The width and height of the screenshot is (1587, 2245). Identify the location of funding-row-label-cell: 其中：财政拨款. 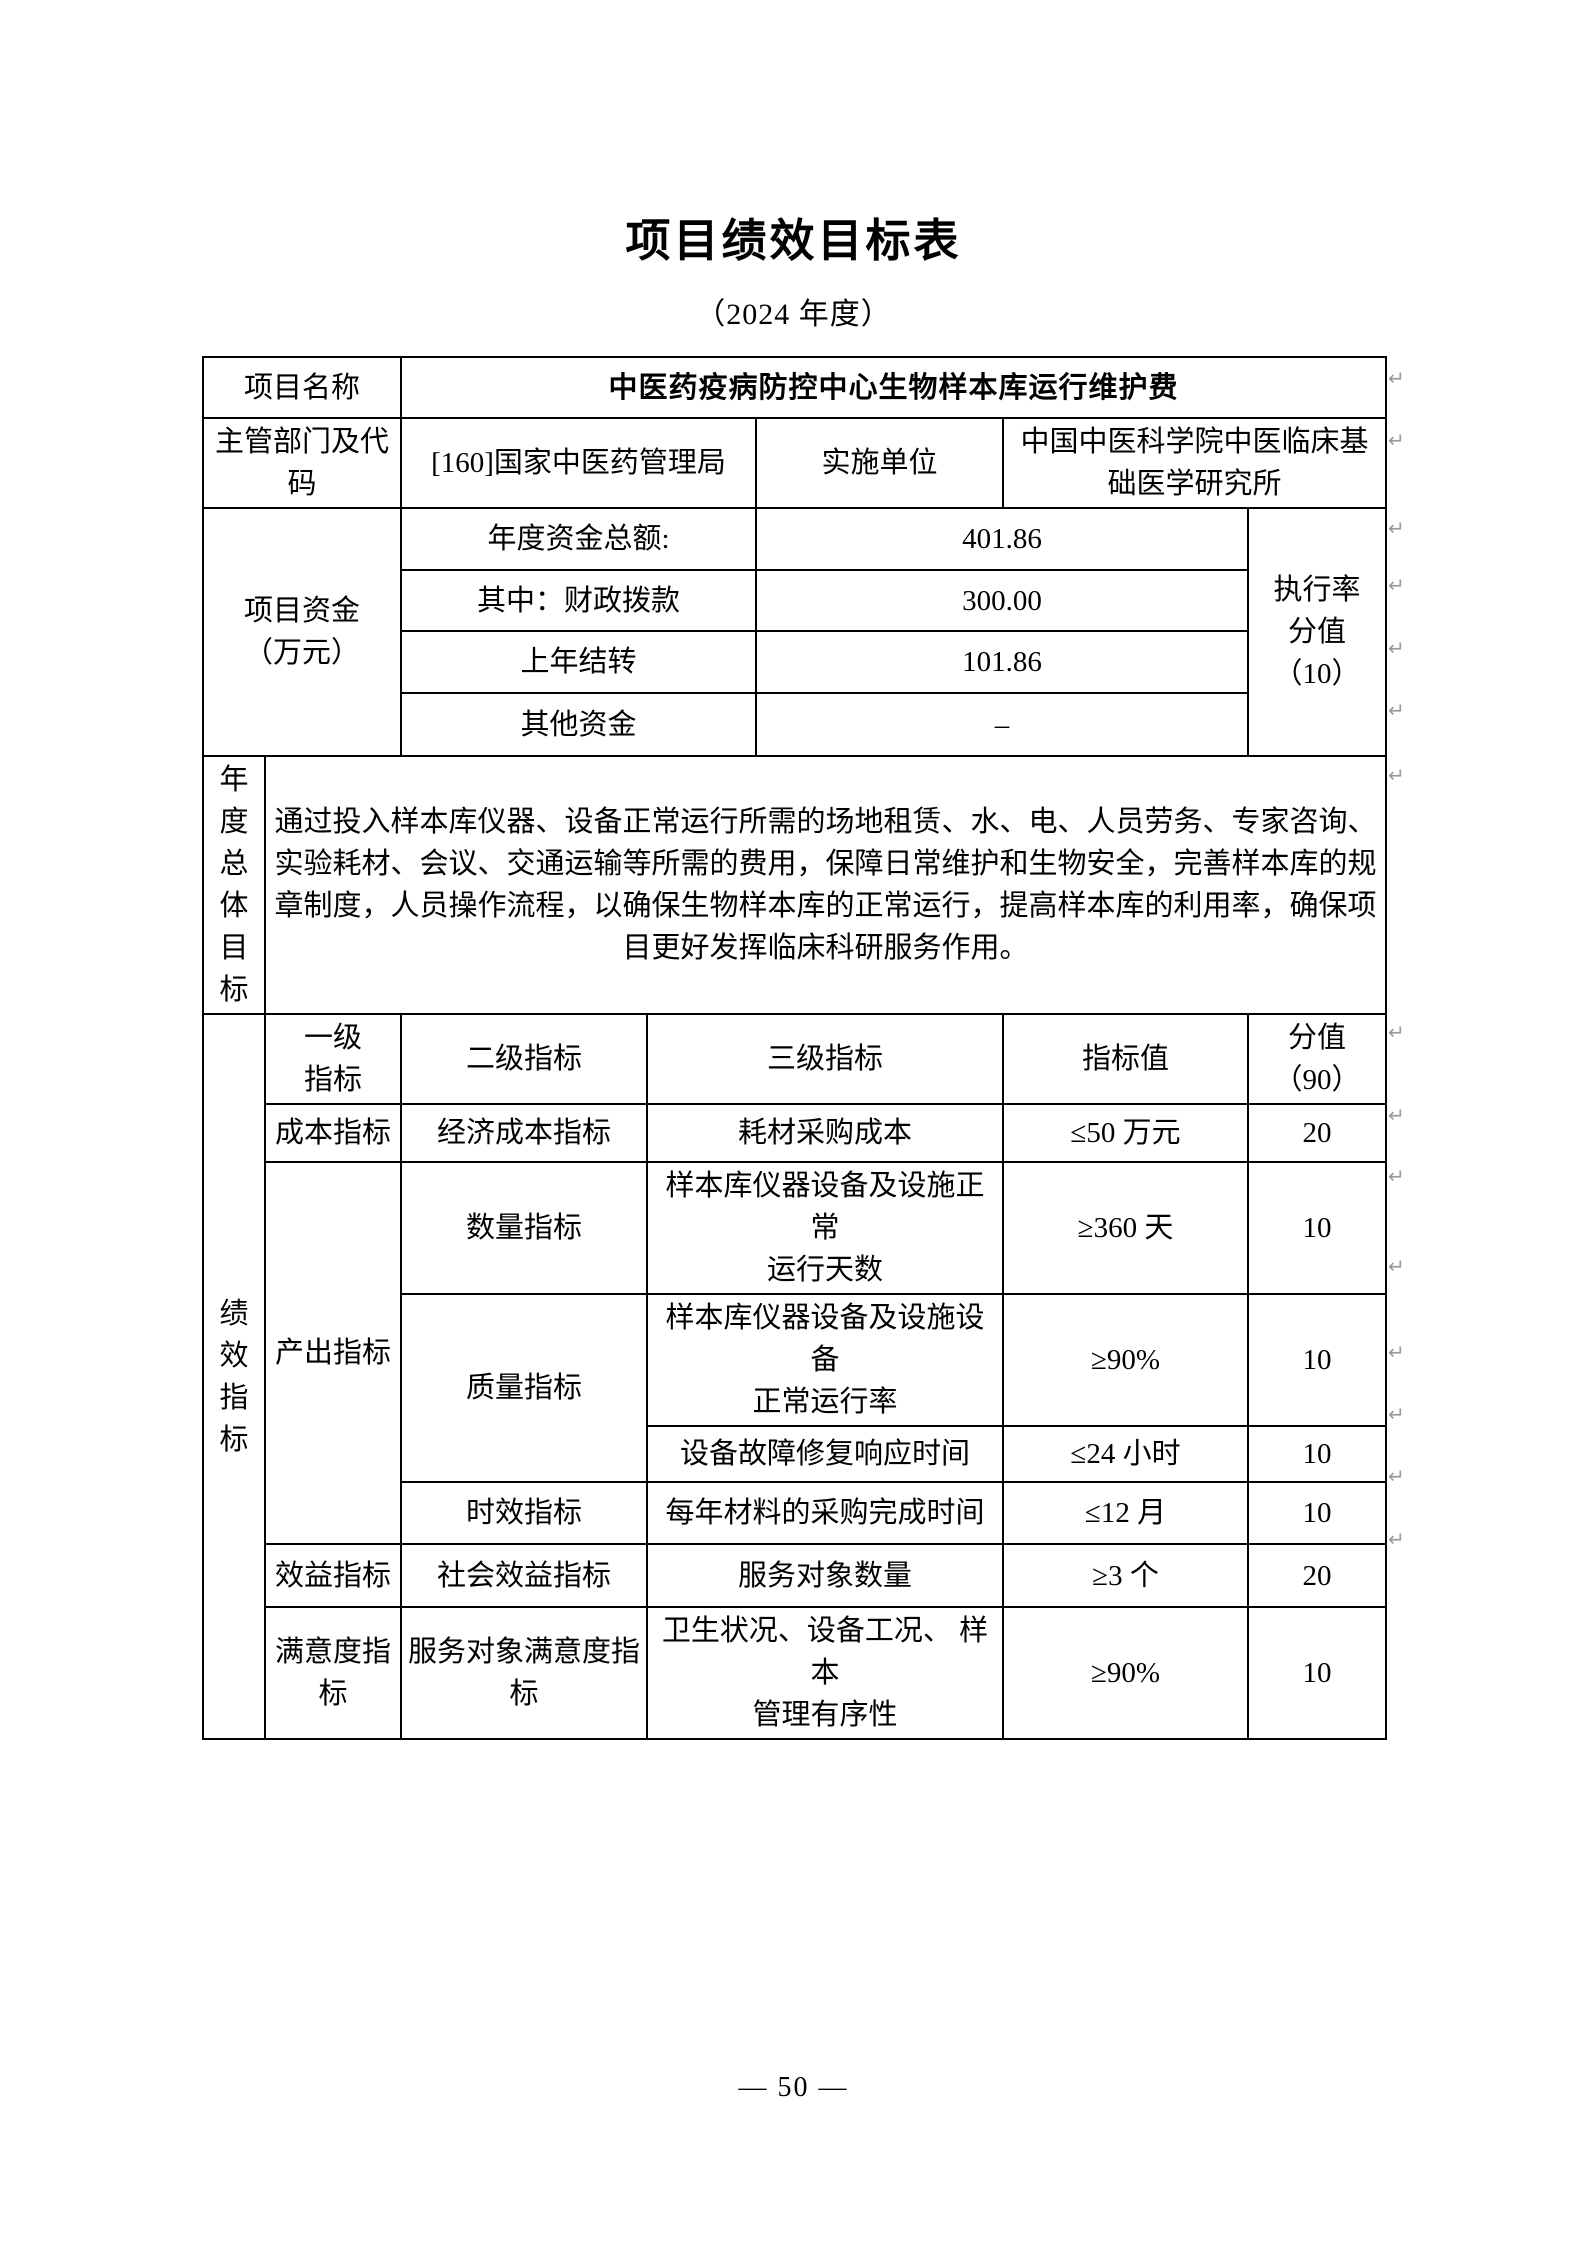
(579, 600).